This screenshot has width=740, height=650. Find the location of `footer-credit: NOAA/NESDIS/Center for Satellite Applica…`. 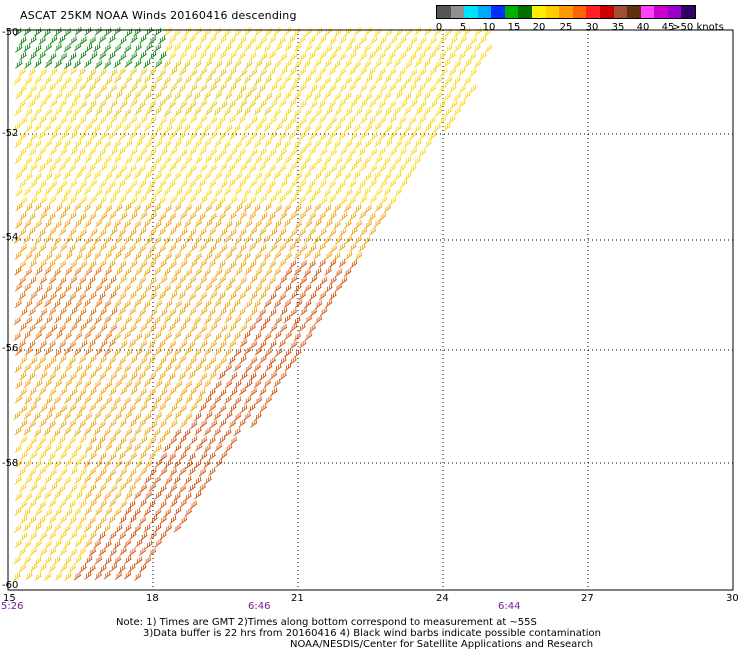

footer-credit: NOAA/NESDIS/Center for Satellite Applica… is located at coordinates (442, 644).